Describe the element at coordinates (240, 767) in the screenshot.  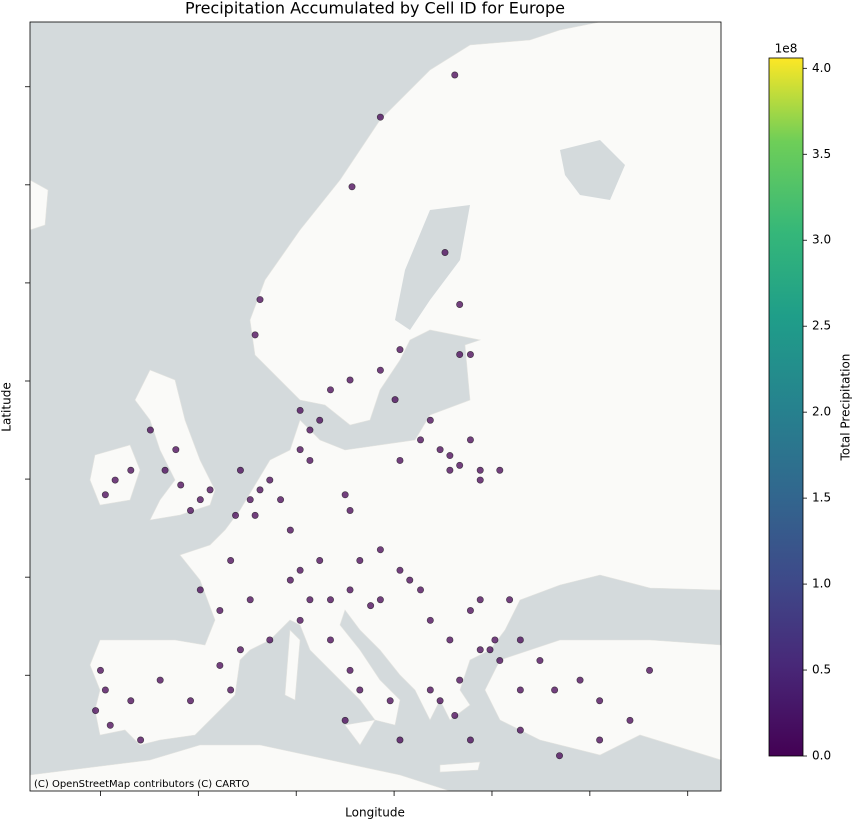
I see `africa` at that location.